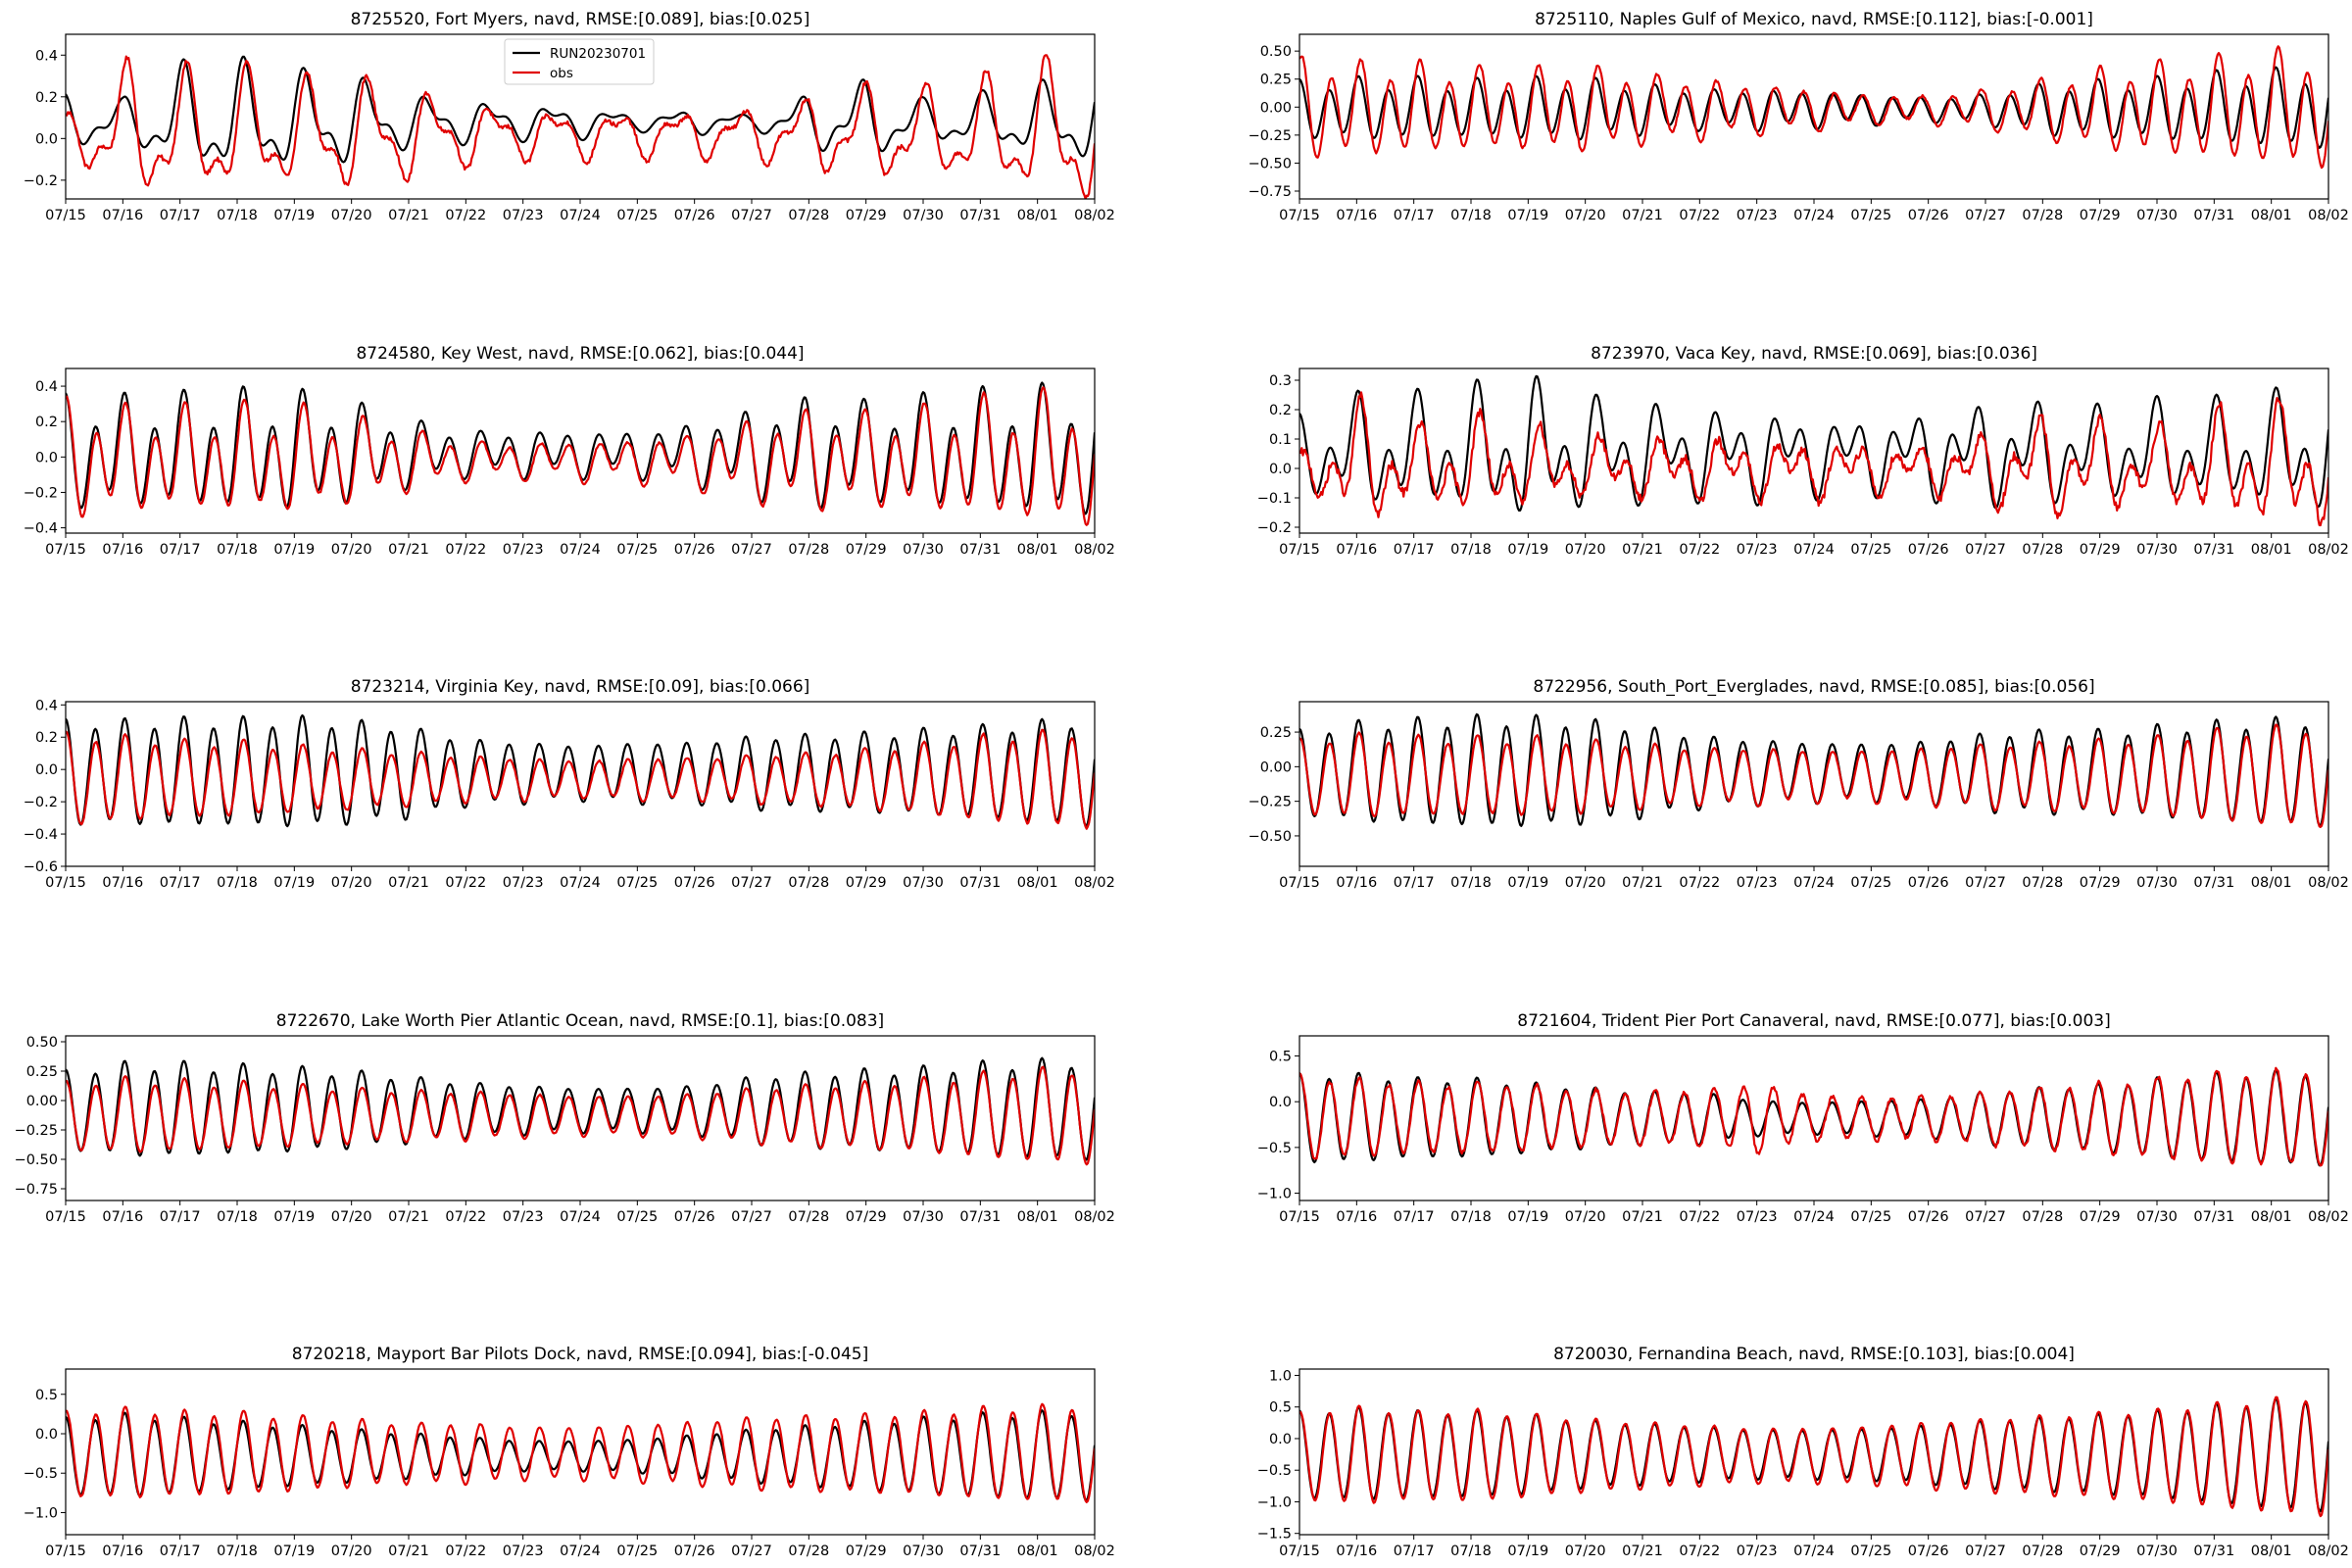 The image size is (2352, 1568). I want to click on legend-box, so click(579, 61).